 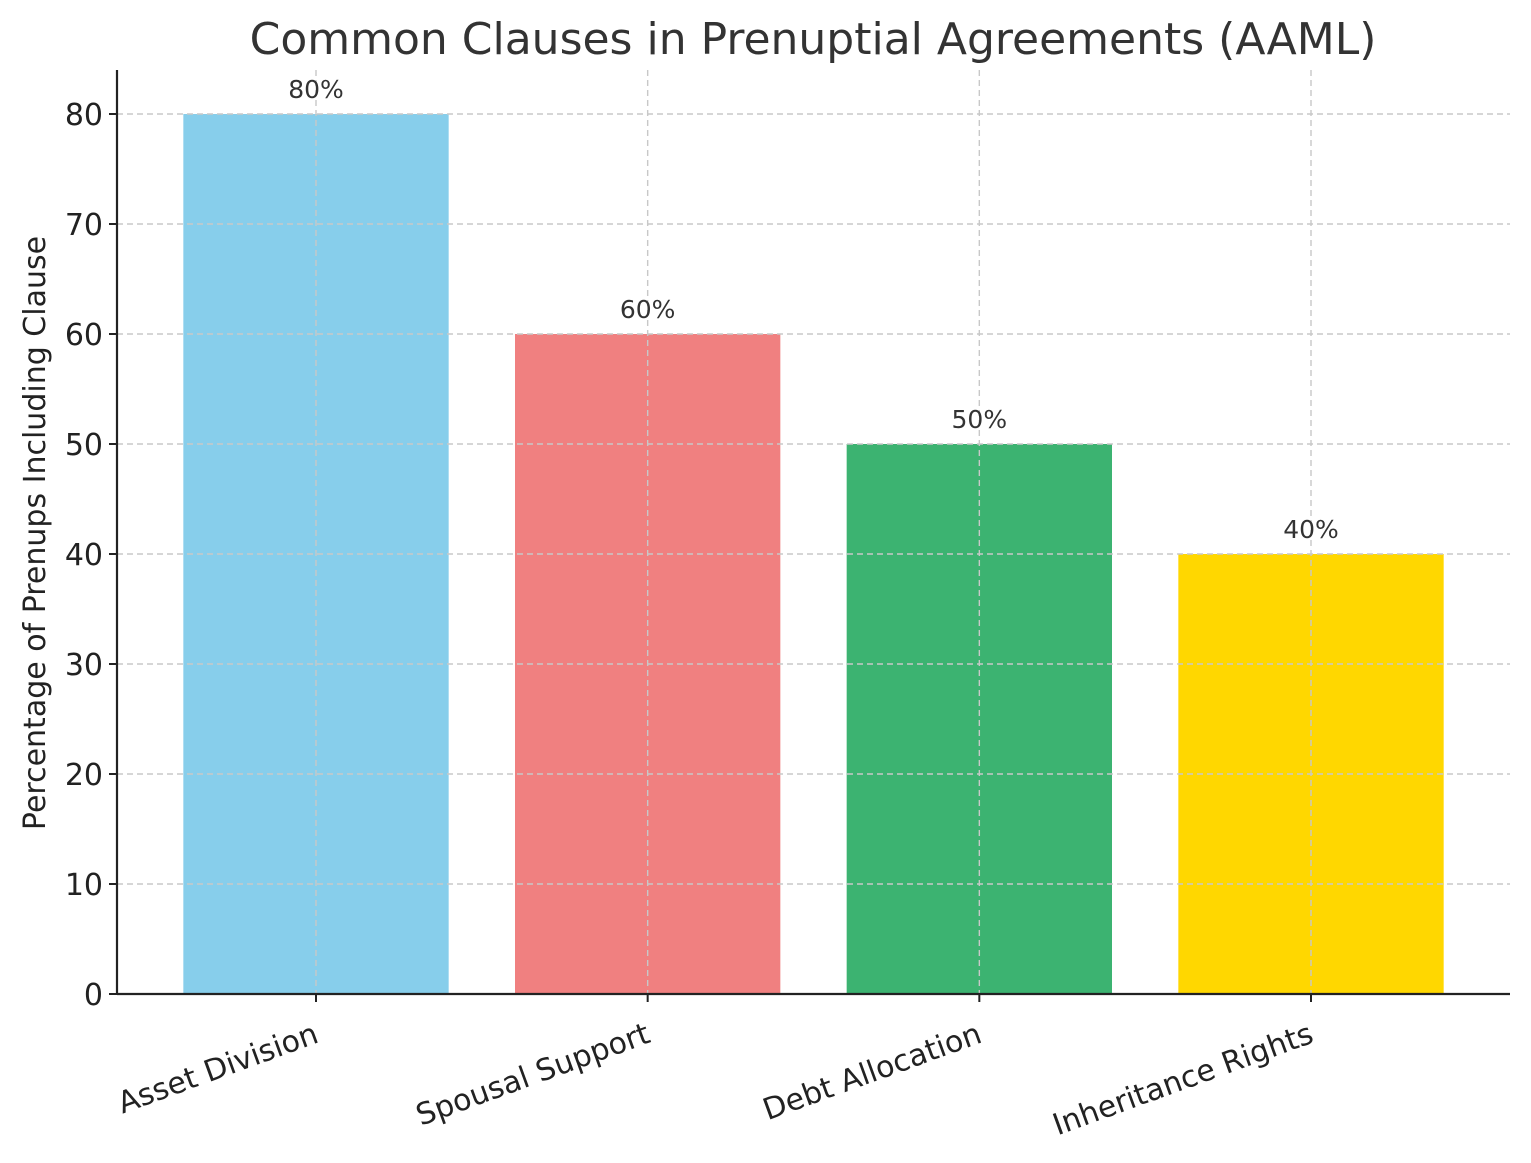 What do you see at coordinates (980, 419) in the screenshot?
I see `data-label: 50%` at bounding box center [980, 419].